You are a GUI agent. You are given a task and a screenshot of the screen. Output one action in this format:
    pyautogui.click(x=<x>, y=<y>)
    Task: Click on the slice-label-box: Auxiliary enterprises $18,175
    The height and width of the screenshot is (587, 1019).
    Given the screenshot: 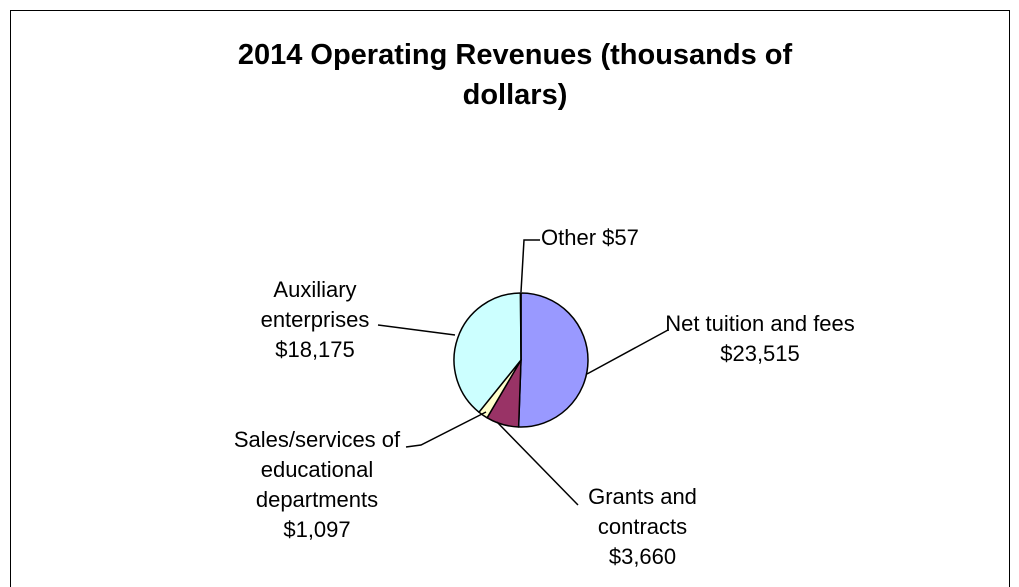 What is the action you would take?
    pyautogui.click(x=315, y=320)
    